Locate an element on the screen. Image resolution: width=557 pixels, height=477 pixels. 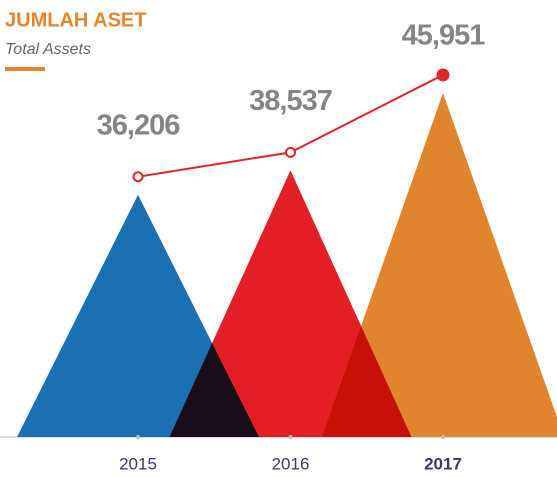
chart-subtitle: Total Assets is located at coordinates (48, 49).